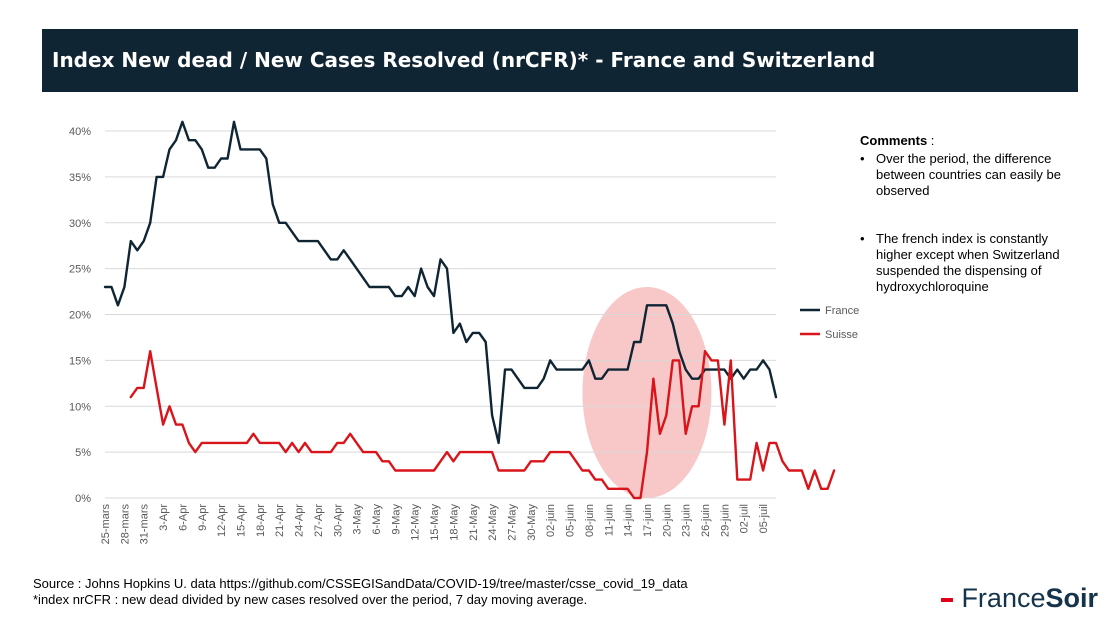 The image size is (1110, 624). I want to click on y-tick-label: 10%, so click(80, 407).